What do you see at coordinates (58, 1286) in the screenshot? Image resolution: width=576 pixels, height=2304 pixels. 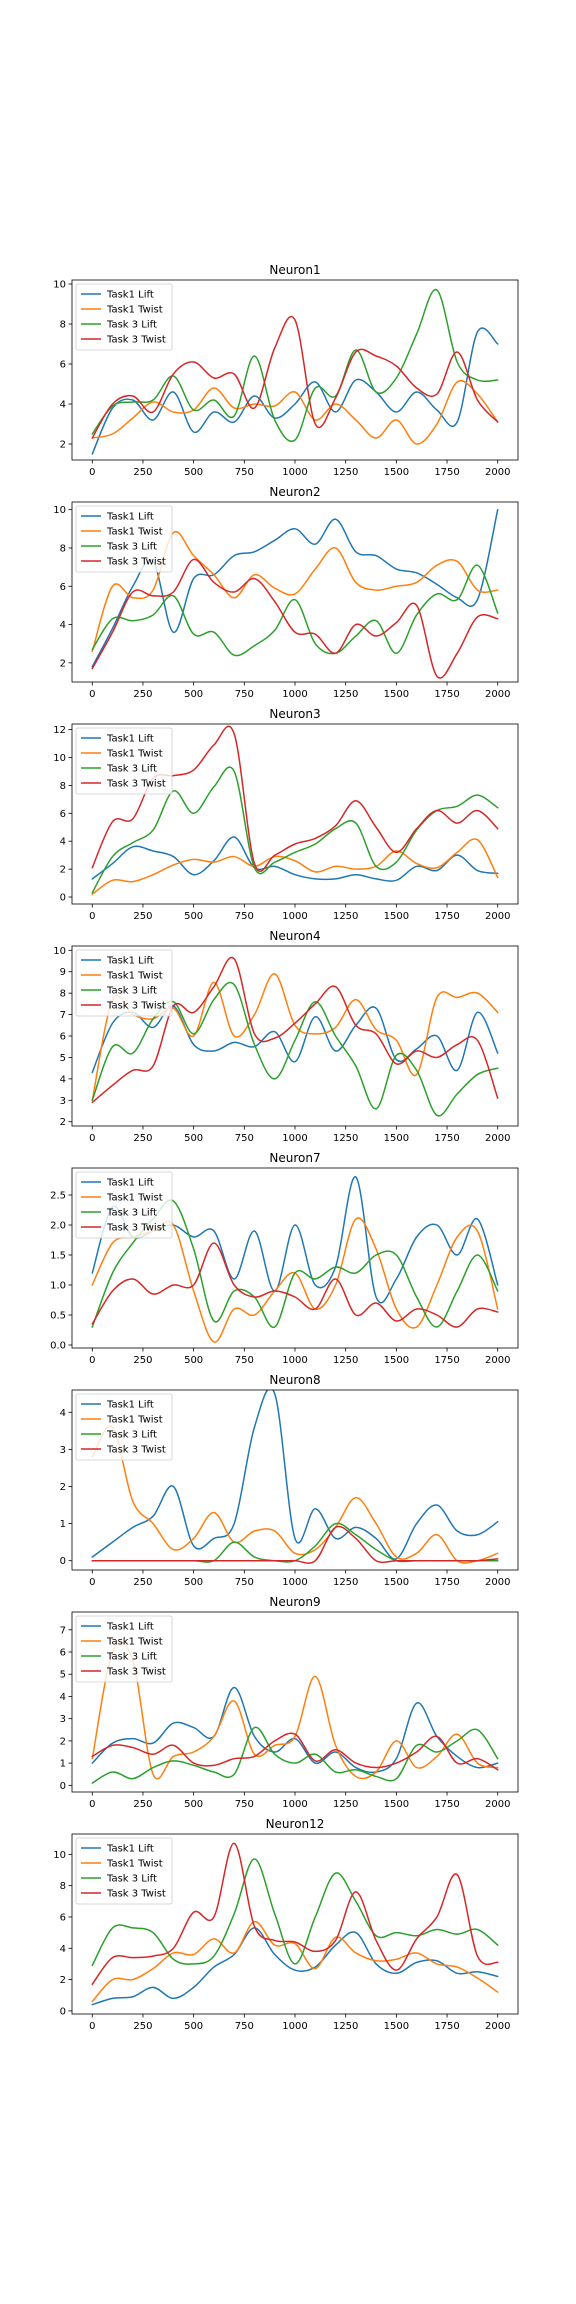 I see `y-tick-label: 1.0` at bounding box center [58, 1286].